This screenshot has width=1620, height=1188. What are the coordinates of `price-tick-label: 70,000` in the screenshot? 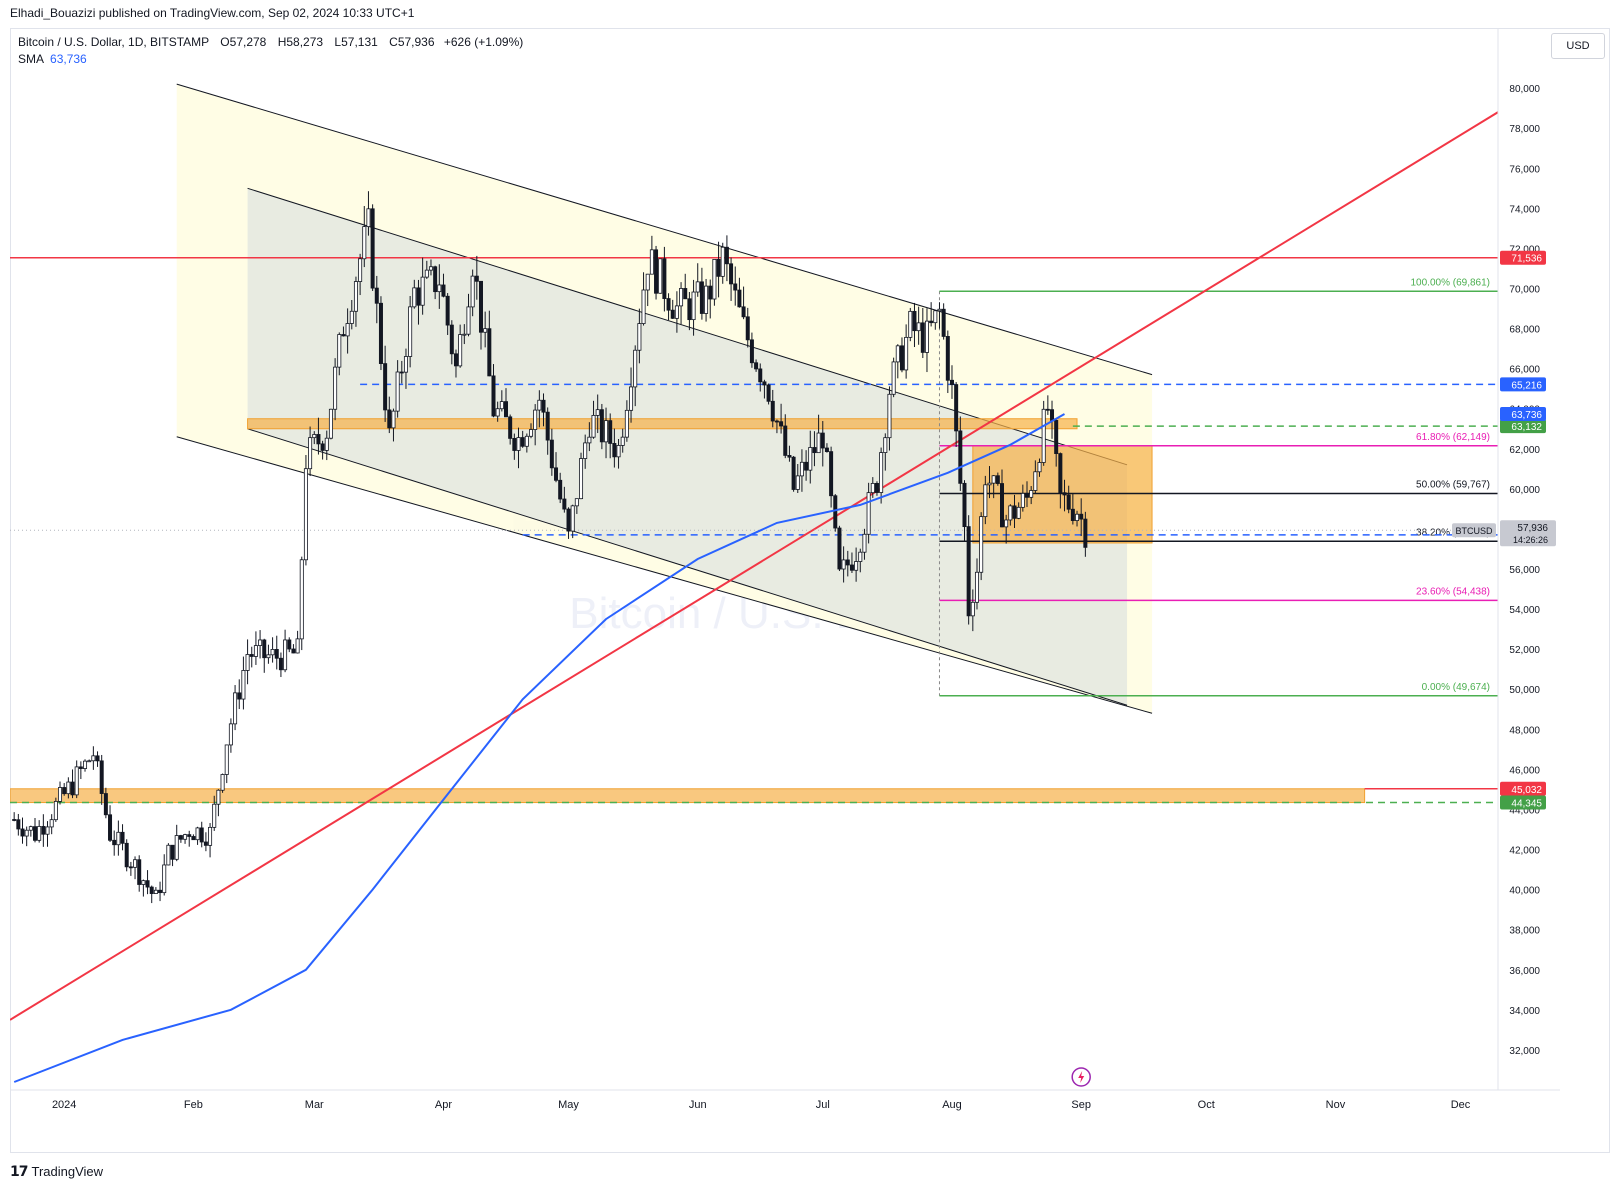 It's located at (1524, 289).